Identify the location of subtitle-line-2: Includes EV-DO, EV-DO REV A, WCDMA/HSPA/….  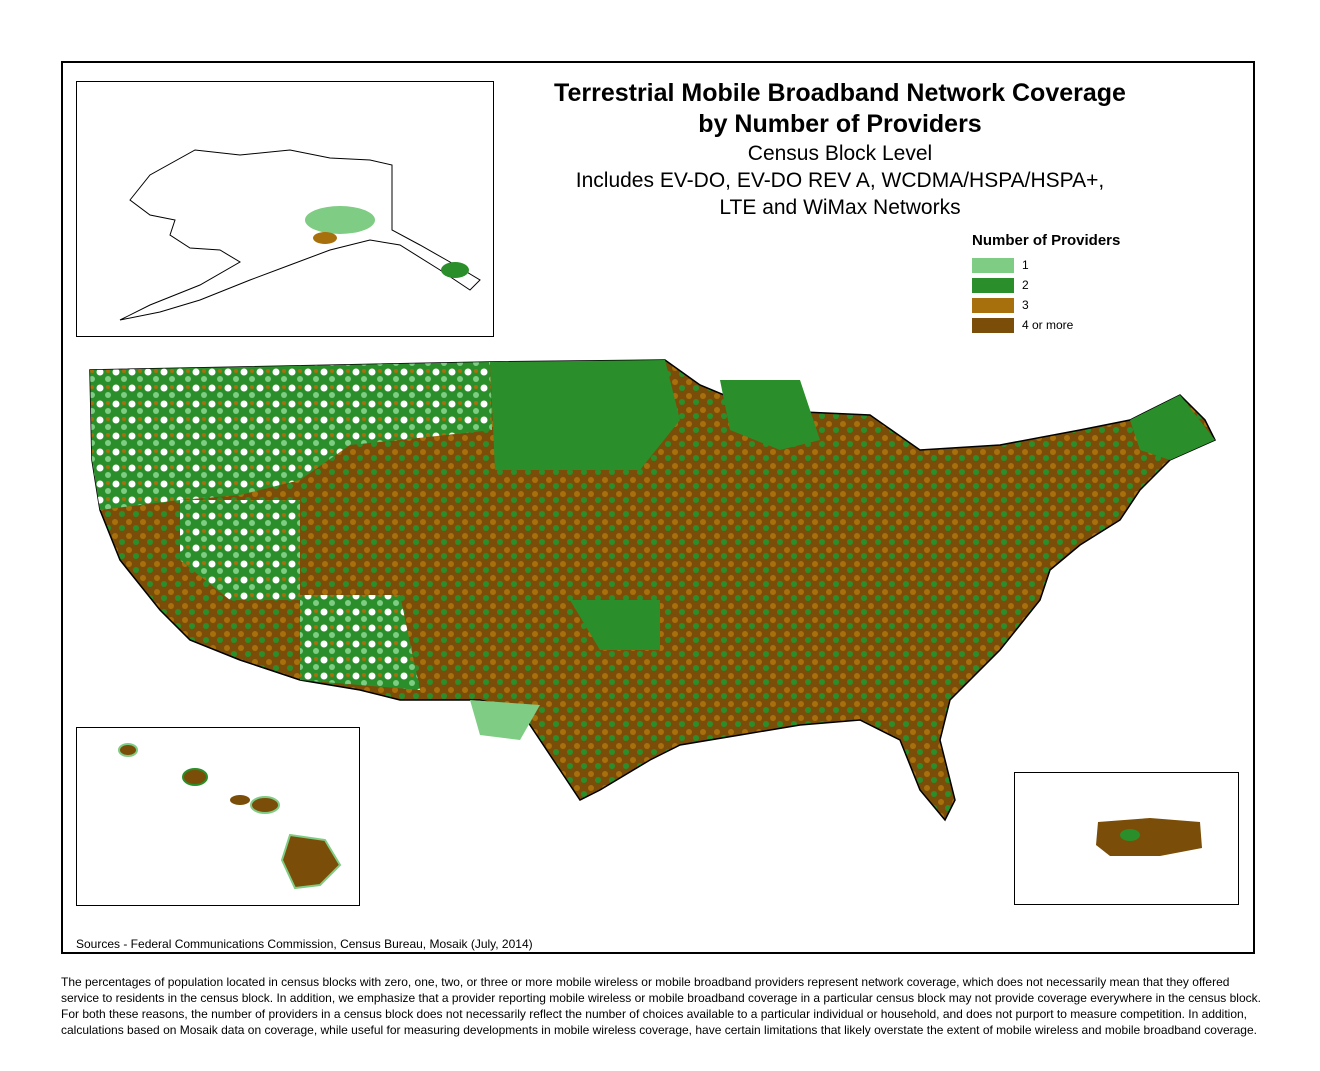
(840, 180).